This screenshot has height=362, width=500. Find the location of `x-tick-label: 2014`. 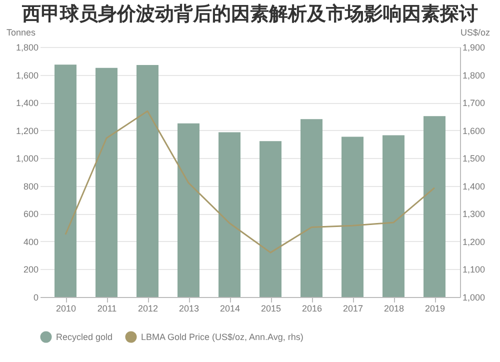

x-tick-label: 2014 is located at coordinates (230, 309).